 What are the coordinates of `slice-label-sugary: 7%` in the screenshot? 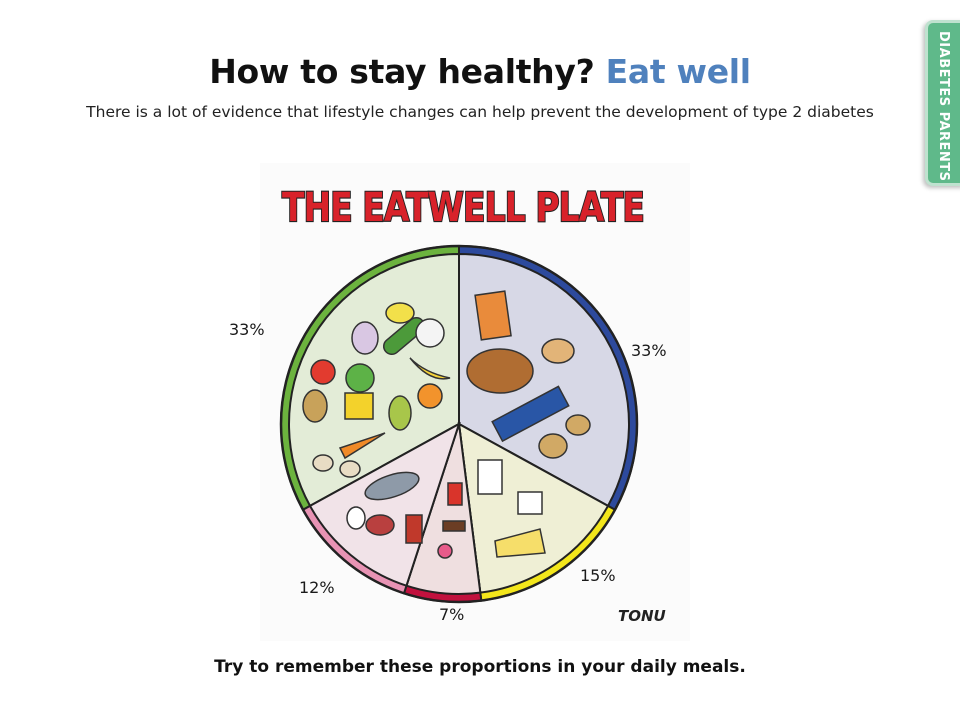 It's located at (452, 614).